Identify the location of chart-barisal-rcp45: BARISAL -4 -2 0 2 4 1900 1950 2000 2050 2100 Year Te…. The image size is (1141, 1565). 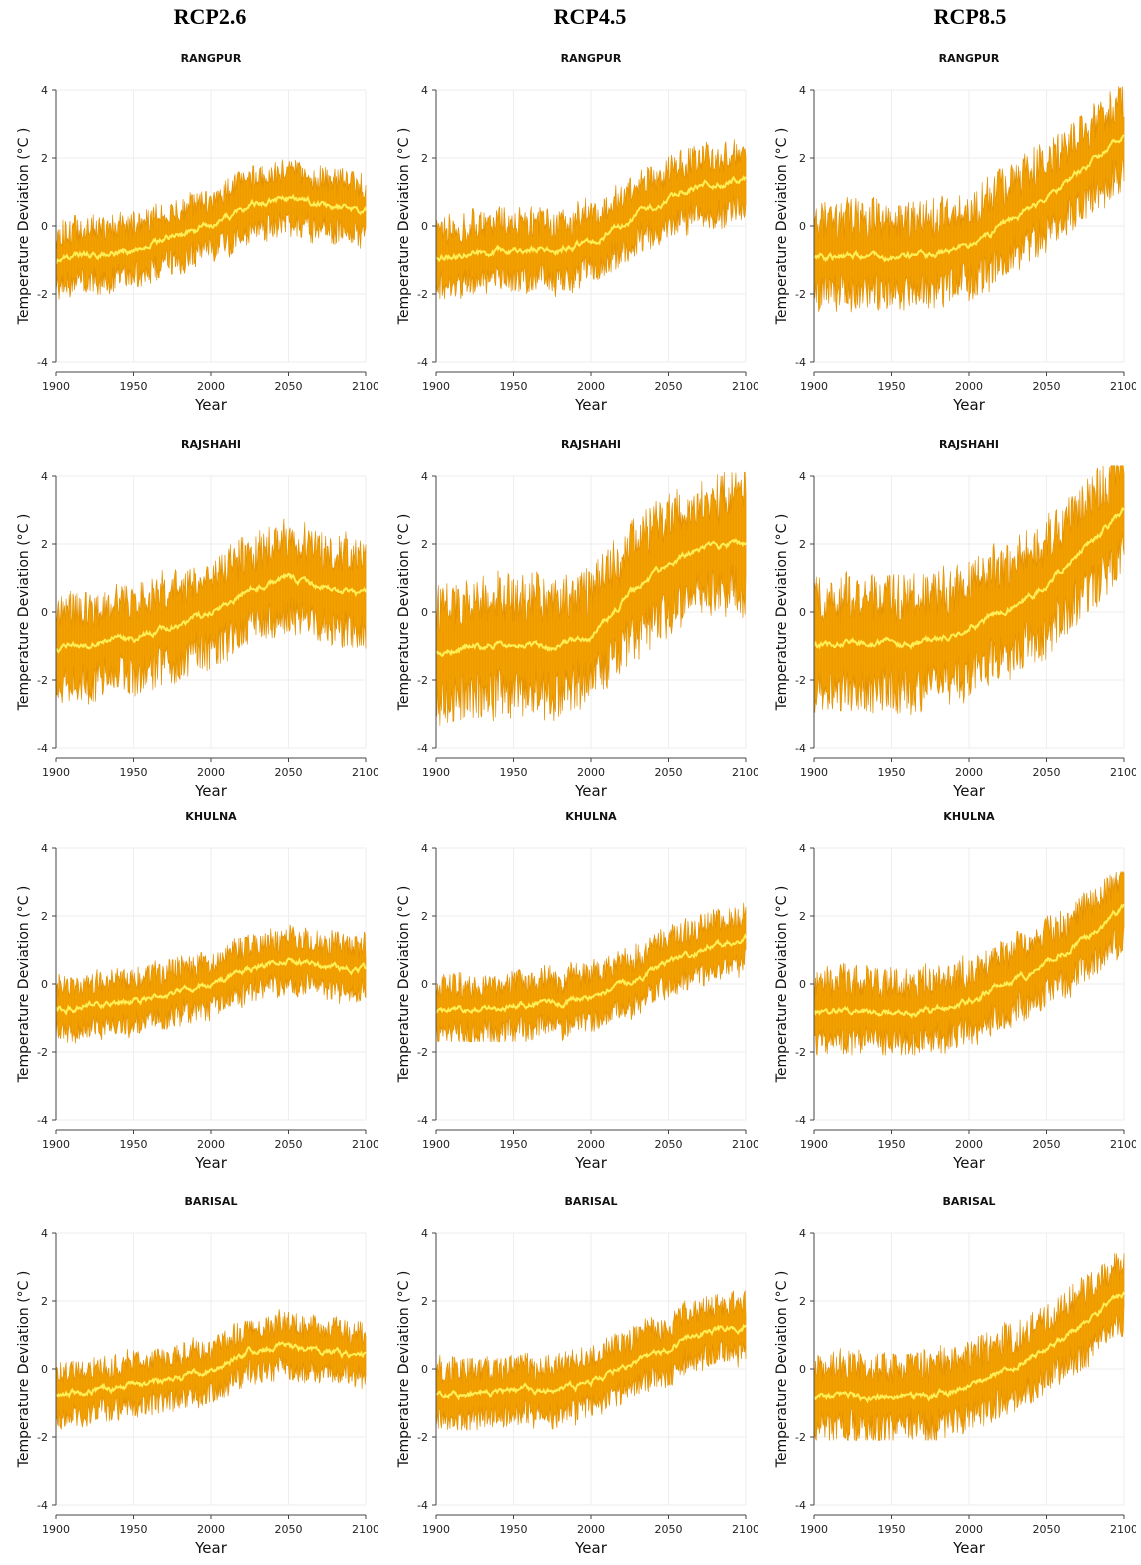
(577, 1376).